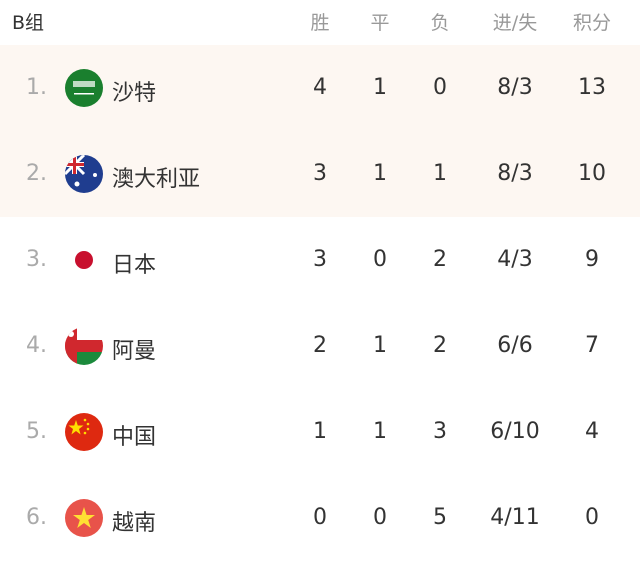 The image size is (640, 561). Describe the element at coordinates (156, 179) in the screenshot. I see `team-name: 澳大利亚` at that location.